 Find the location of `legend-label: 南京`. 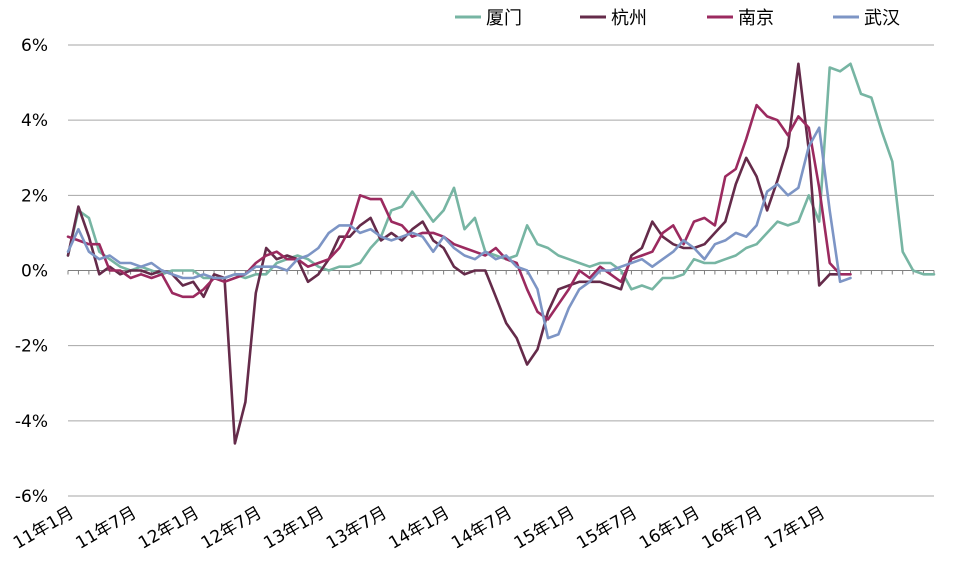

legend-label: 南京 is located at coordinates (756, 18).